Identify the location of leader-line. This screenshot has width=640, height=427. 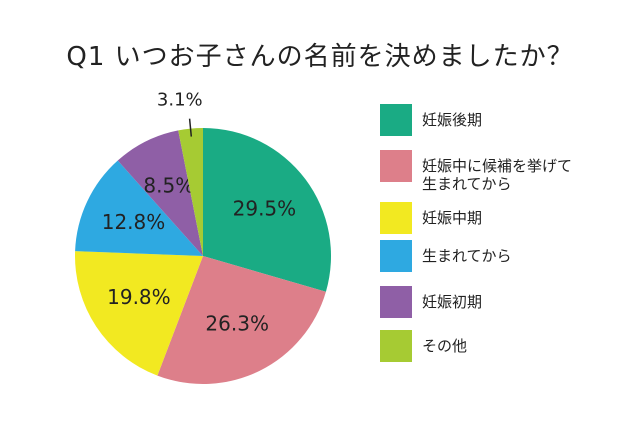
(190, 127).